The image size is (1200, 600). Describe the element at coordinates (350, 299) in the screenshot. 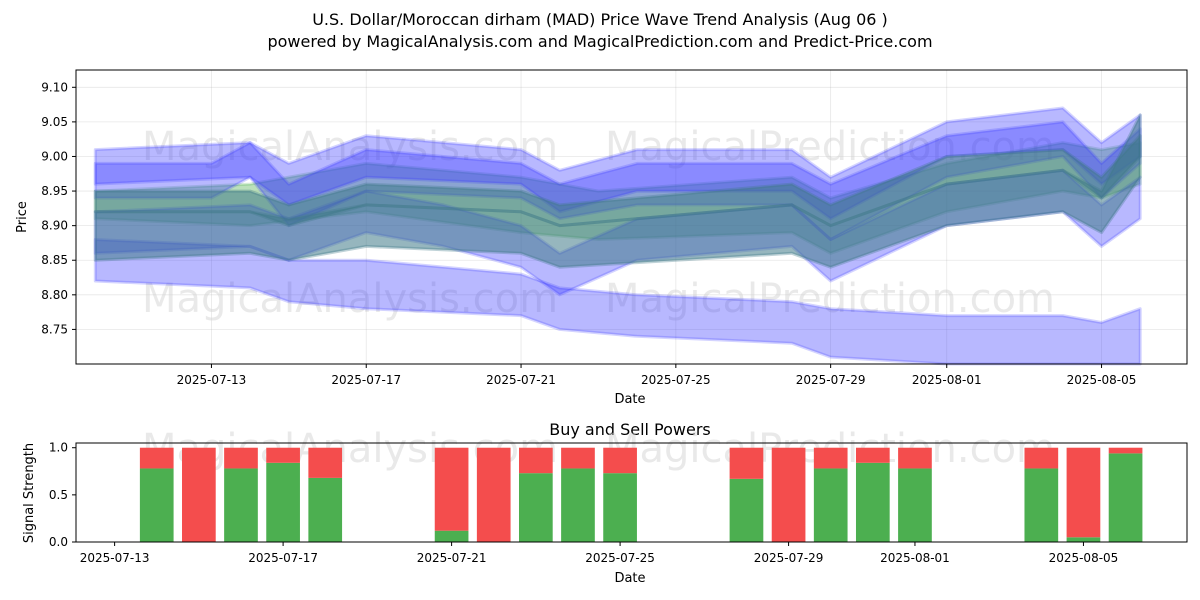

I see `watermark-top-3: MagicalAnalysis.com` at that location.